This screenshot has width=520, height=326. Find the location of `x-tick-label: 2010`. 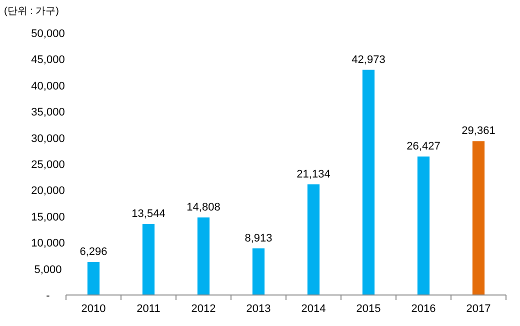

x-tick-label: 2010 is located at coordinates (93, 309).